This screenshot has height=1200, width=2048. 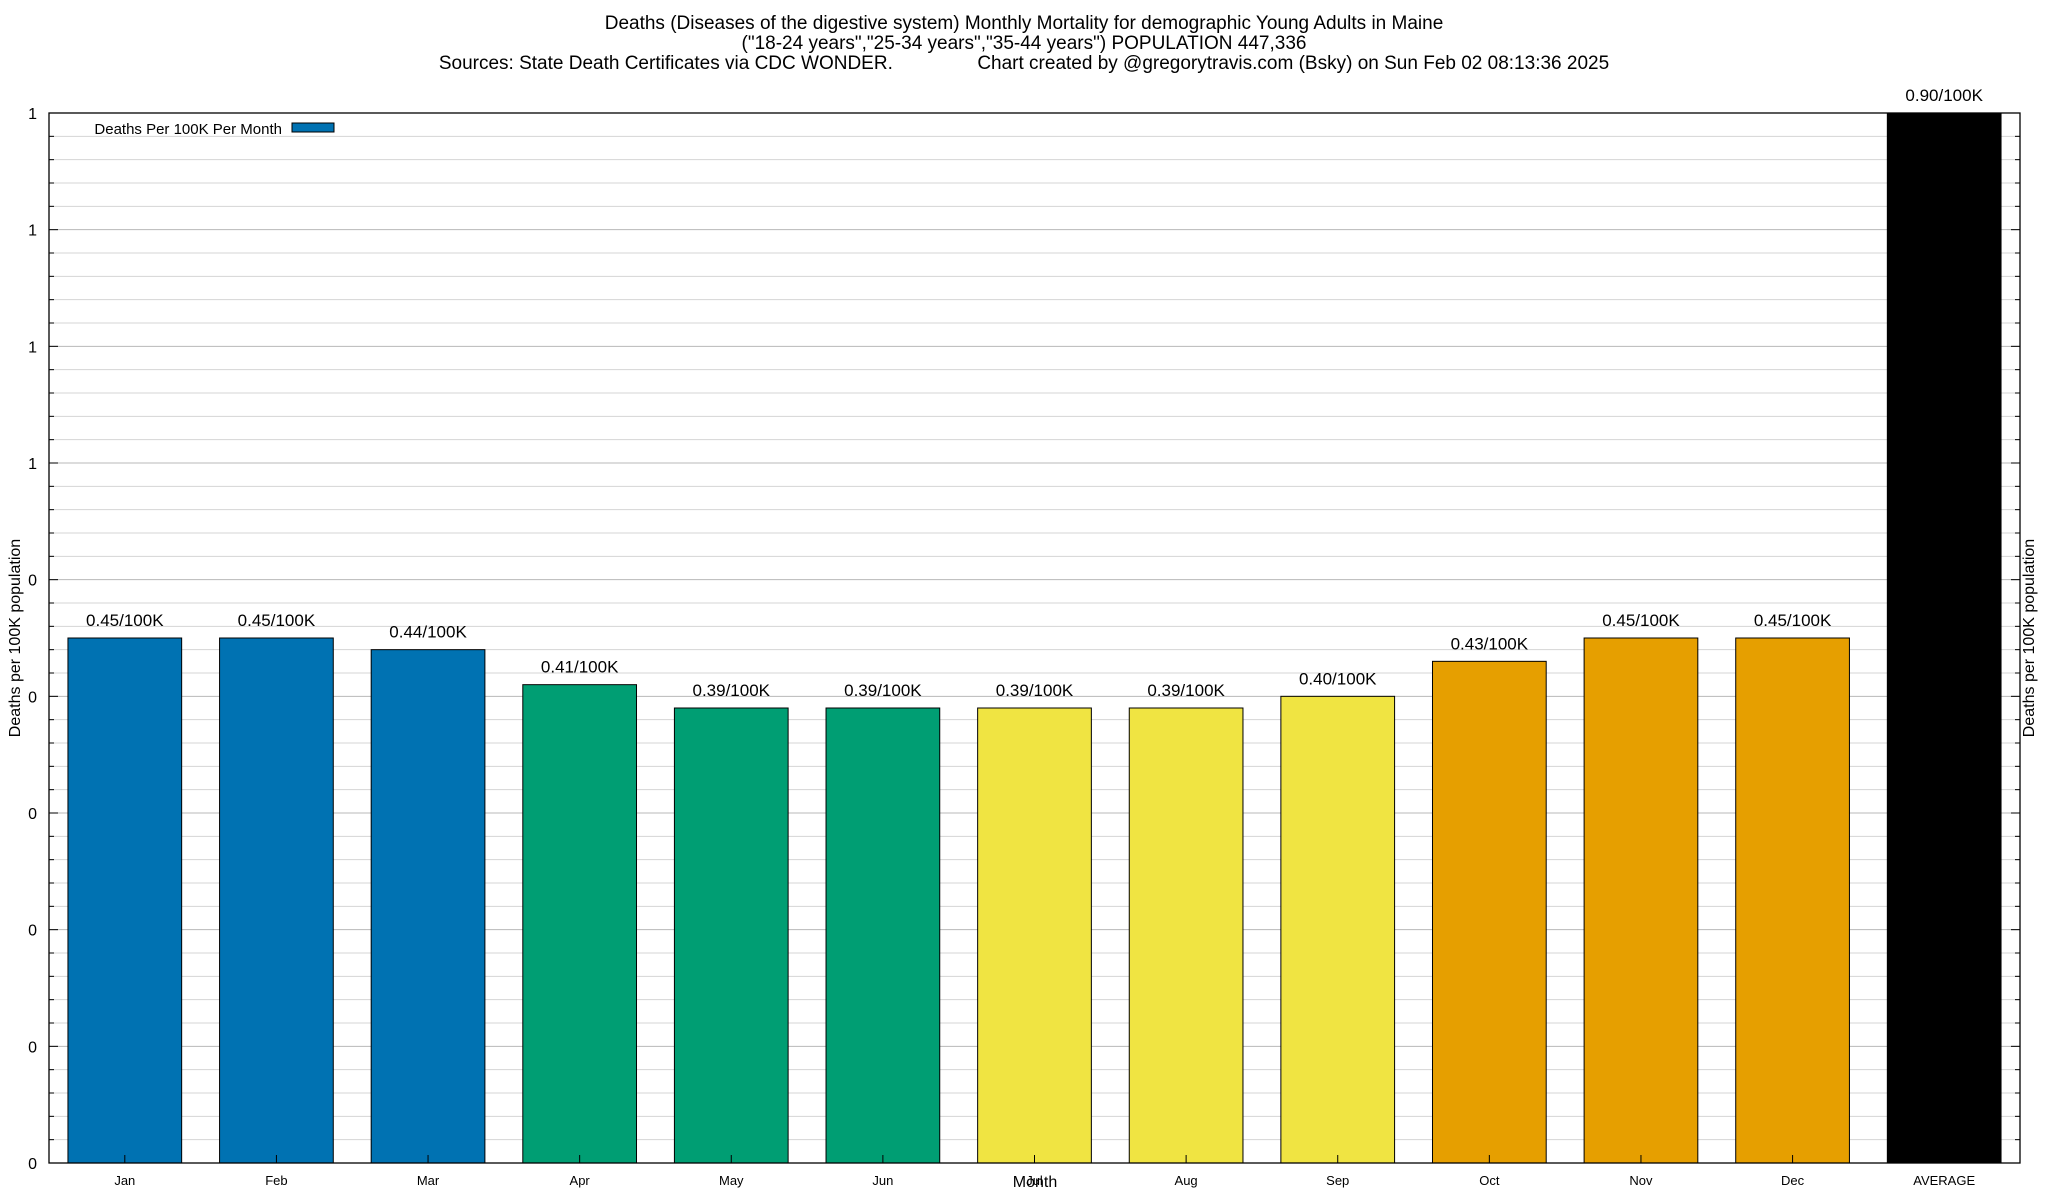 I want to click on data-label: 0.44/100K, so click(x=428, y=632).